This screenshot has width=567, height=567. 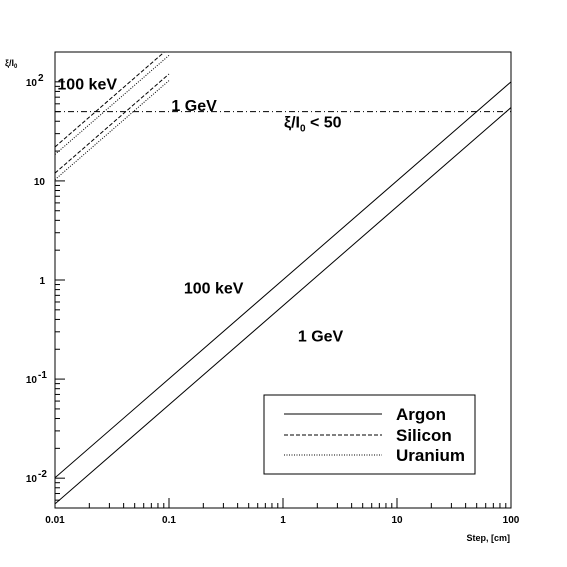 What do you see at coordinates (16, 67) in the screenshot?
I see `y-axis-label-sub: 0` at bounding box center [16, 67].